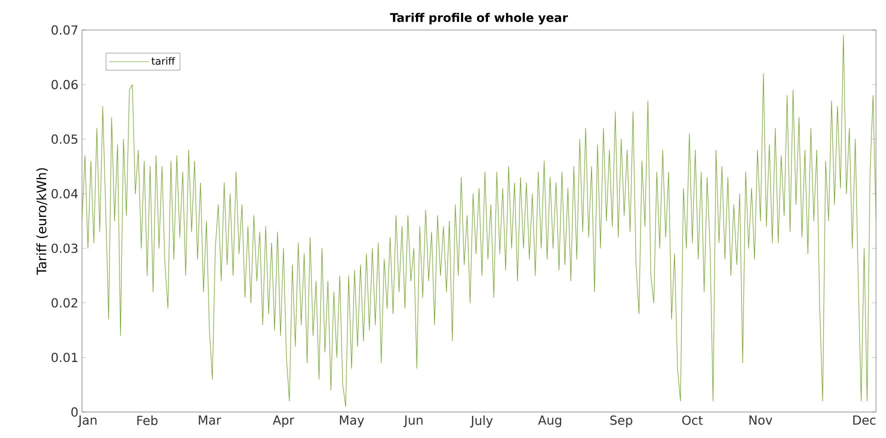 Image resolution: width=886 pixels, height=438 pixels. Describe the element at coordinates (65, 85) in the screenshot. I see `y-tick-label: 0.06` at that location.